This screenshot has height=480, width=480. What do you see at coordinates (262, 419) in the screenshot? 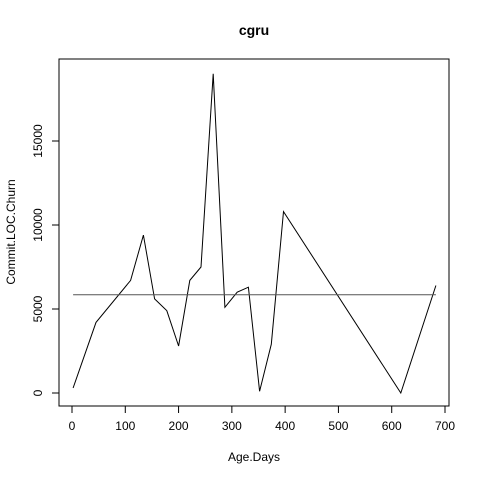
I see `x-axis: 0 100 200 300 400 500 600 700` at bounding box center [262, 419].